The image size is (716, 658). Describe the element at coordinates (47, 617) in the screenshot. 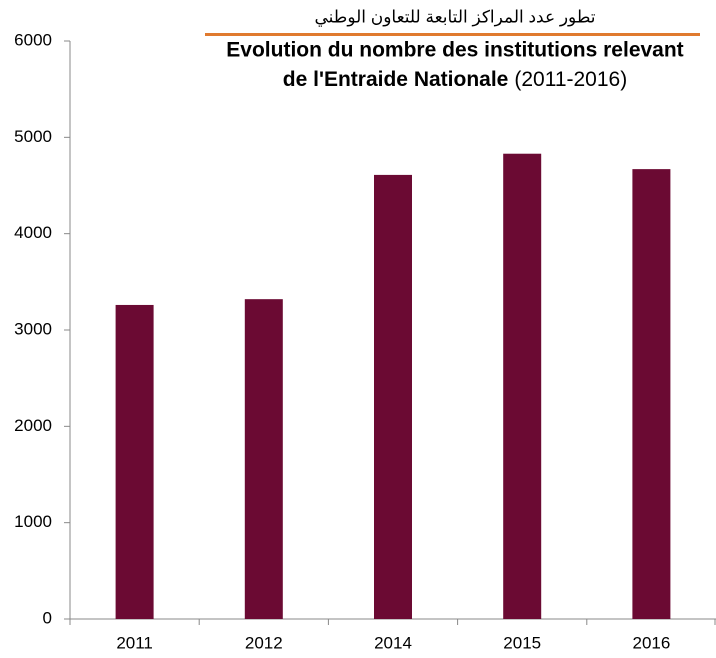

I see `y-tick-label: 0` at that location.